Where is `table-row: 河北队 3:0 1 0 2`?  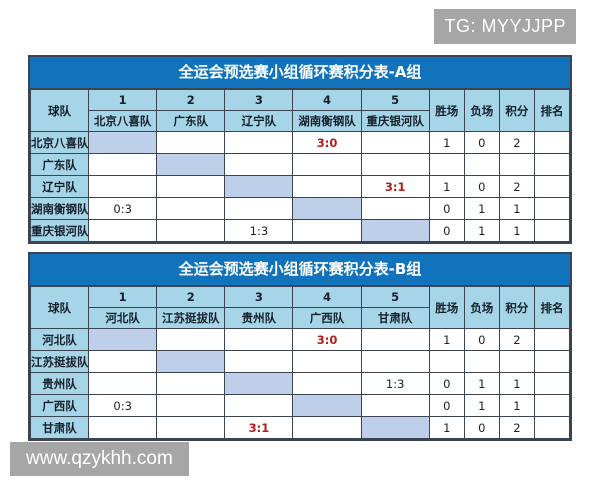 table-row: 河北队 3:0 1 0 2 is located at coordinates (300, 339).